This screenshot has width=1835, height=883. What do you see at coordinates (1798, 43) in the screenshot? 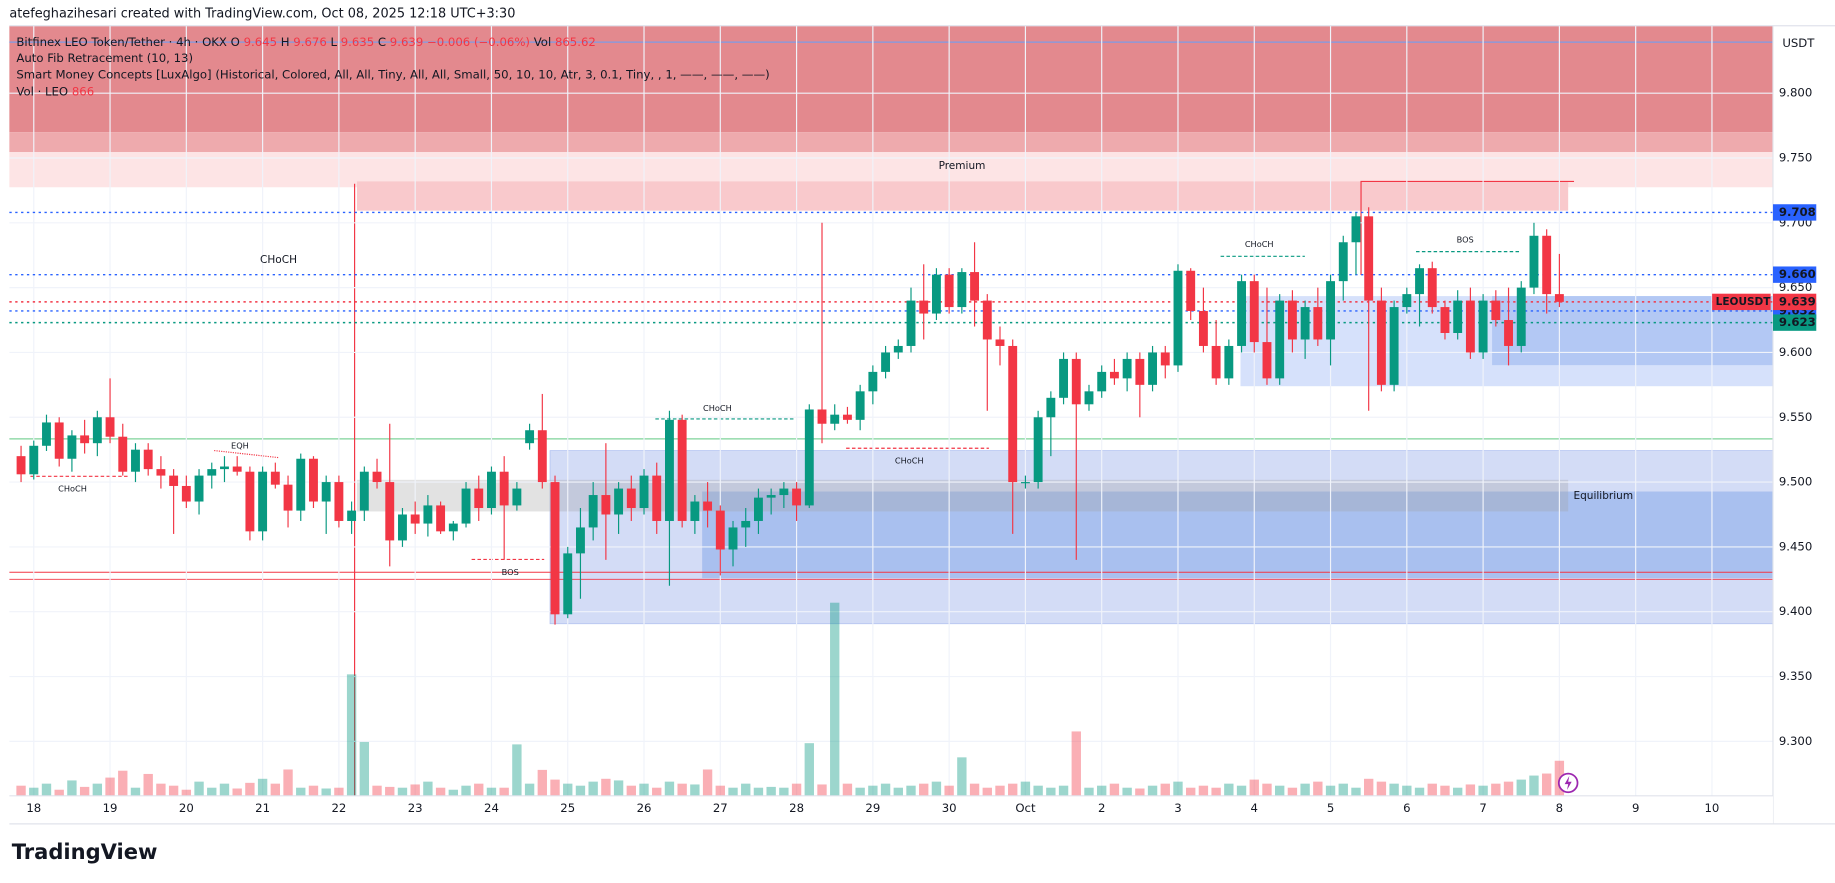
I see `unit: USDT` at bounding box center [1798, 43].